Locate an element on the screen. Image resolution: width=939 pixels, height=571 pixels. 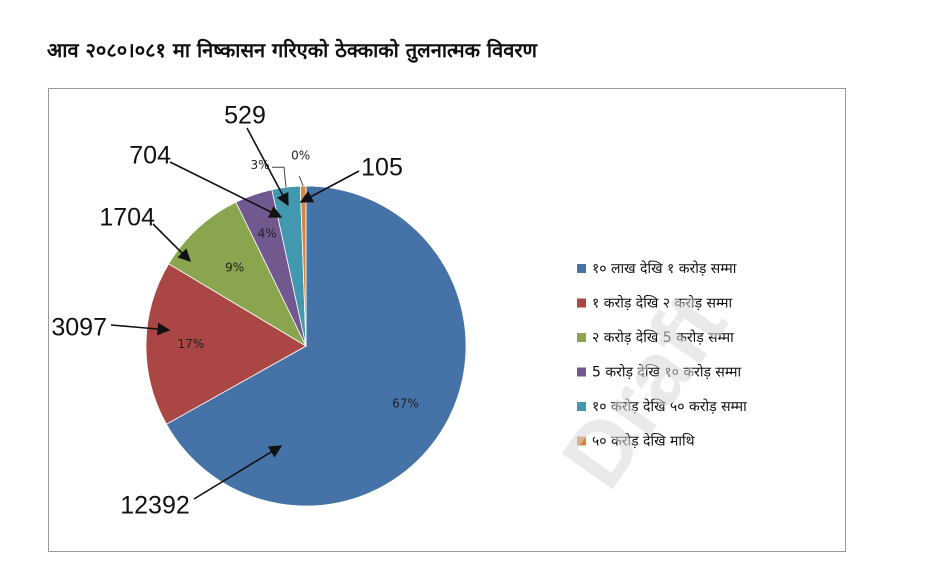
value-label-2: 3097 is located at coordinates (79, 328).